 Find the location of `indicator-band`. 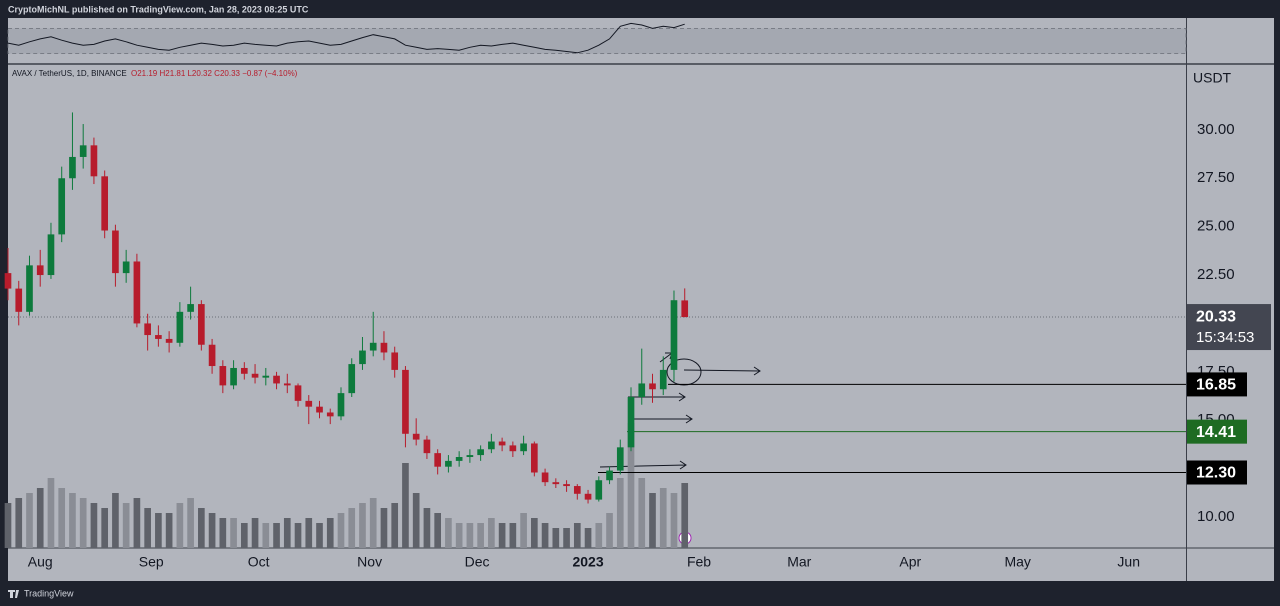

indicator-band is located at coordinates (597, 41).